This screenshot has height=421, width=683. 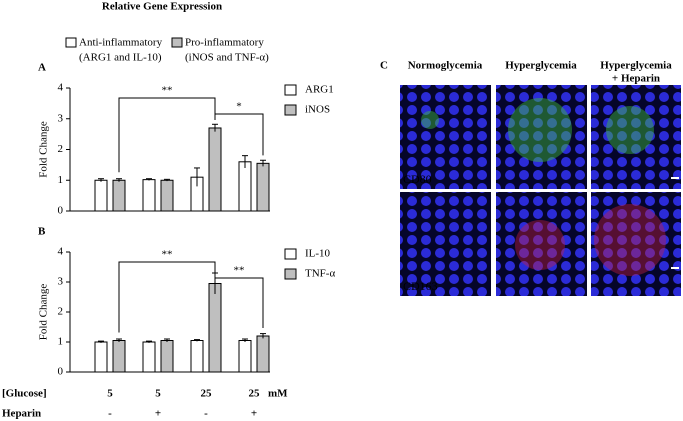 I want to click on panel-label: C, so click(x=384, y=66).